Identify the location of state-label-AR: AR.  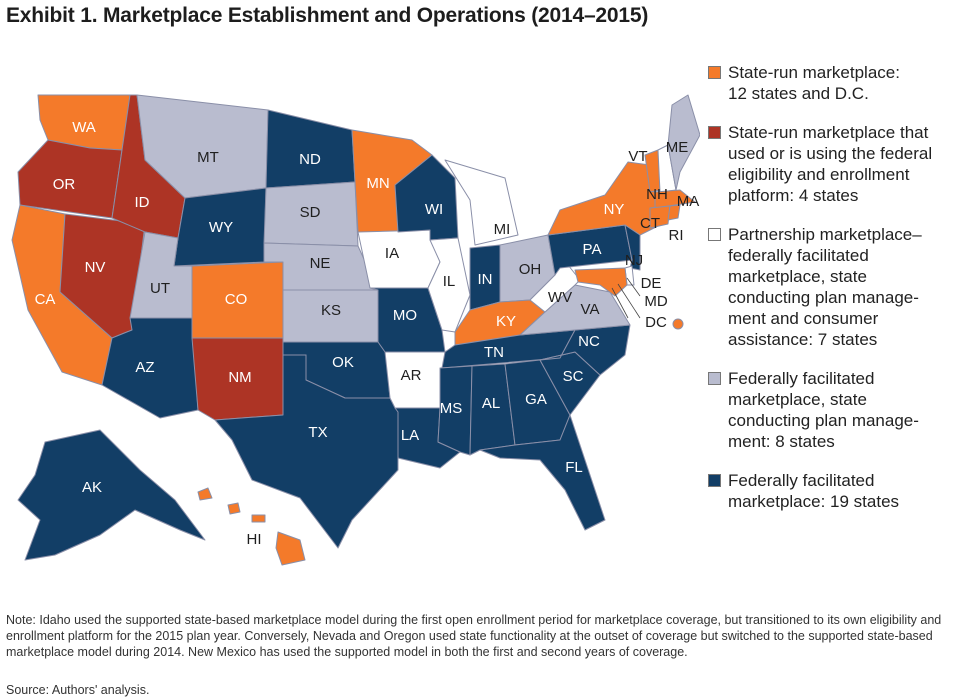
(411, 375).